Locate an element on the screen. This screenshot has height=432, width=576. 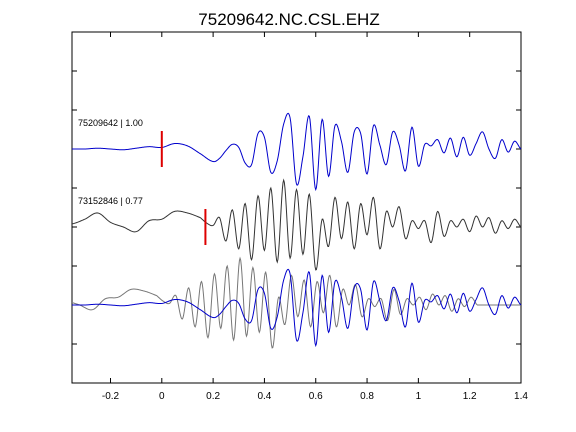
x-tick-label: 0 is located at coordinates (162, 396).